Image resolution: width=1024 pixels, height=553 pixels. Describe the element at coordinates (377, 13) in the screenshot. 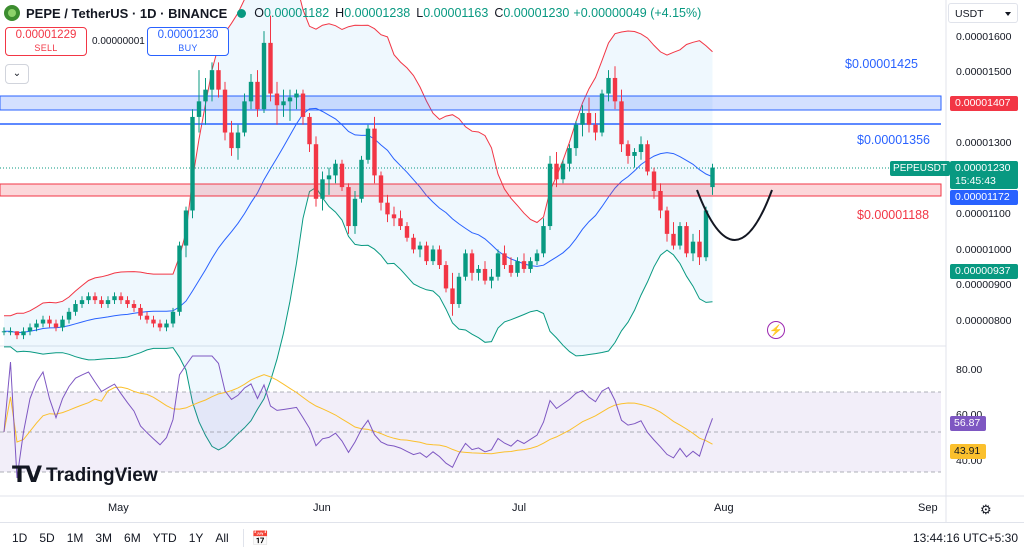

I see `ohlc-high-value: 0.00001238` at that location.